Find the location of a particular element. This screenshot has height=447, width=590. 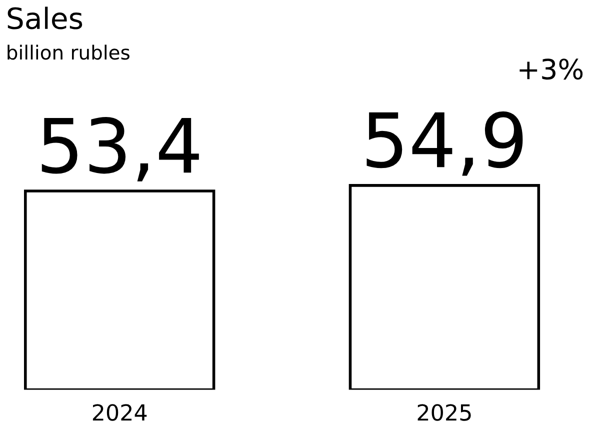

chart-subtitle: billion rubles is located at coordinates (69, 52).